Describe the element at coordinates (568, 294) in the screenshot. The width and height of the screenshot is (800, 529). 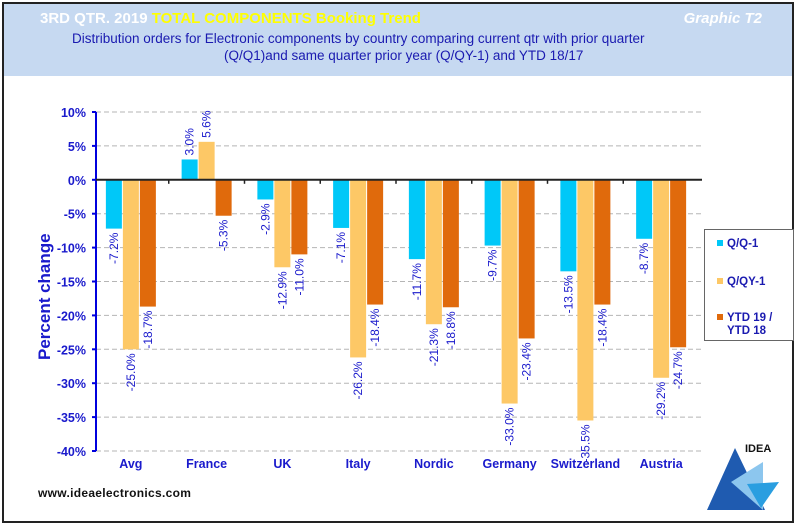
I see `data-label: -13.5%` at that location.